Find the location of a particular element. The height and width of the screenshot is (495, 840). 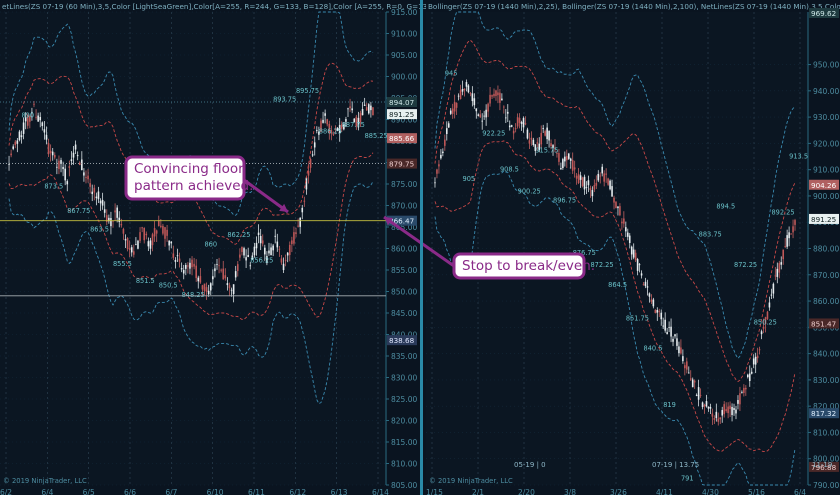

stop-breakeven-callout-text: Stop to break/even. is located at coordinates (528, 266).